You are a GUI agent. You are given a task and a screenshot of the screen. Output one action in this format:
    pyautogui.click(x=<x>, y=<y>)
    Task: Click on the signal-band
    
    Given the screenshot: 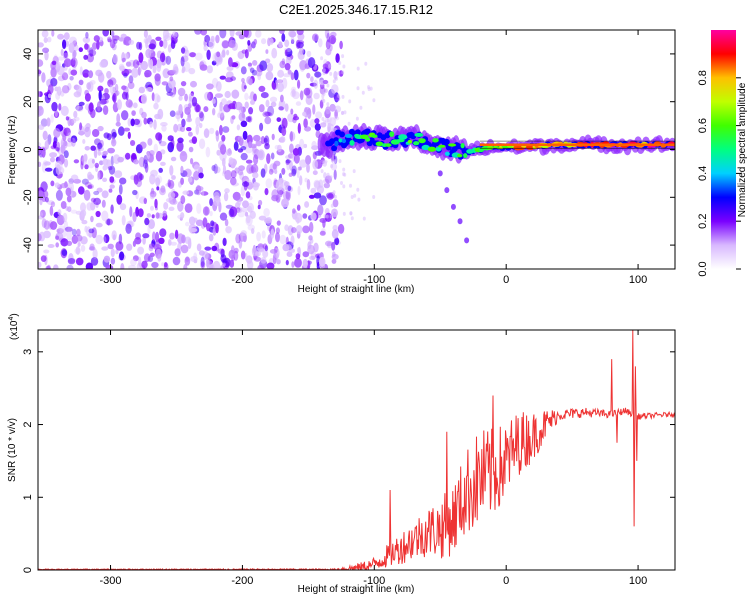 What is the action you would take?
    pyautogui.click(x=334, y=148)
    